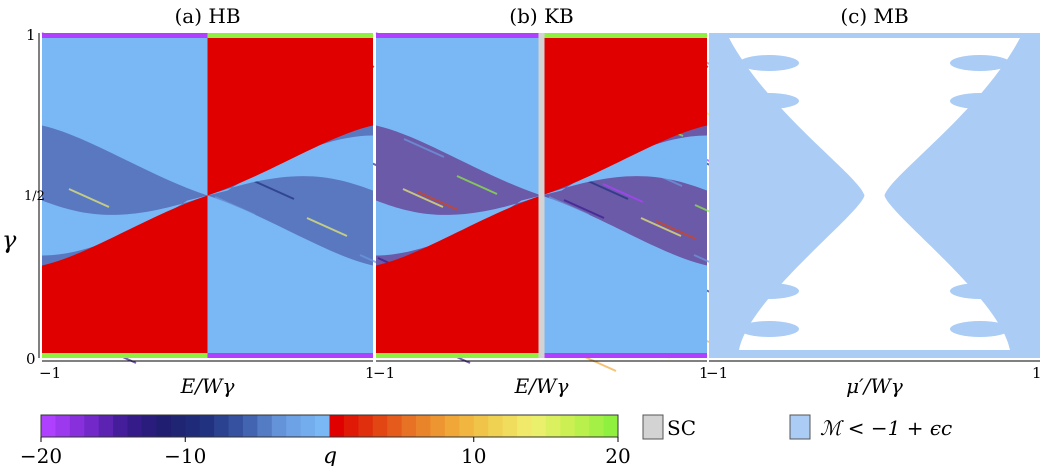 This screenshot has width=1041, height=466. I want to click on legend-label-sc: SC, so click(681, 428).